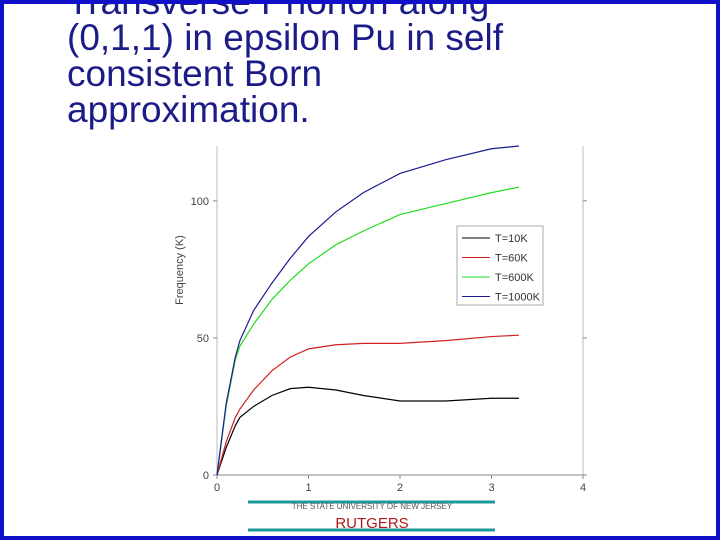  Describe the element at coordinates (511, 239) in the screenshot. I see `legend-label: T=10K` at that location.